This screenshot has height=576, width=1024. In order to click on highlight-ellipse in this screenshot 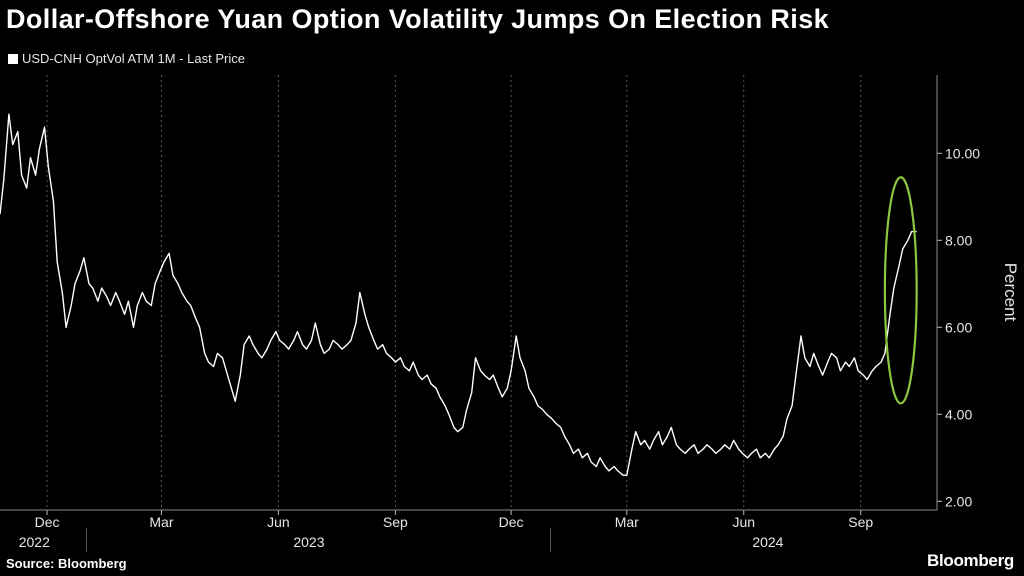, I will do `click(900, 290)`.